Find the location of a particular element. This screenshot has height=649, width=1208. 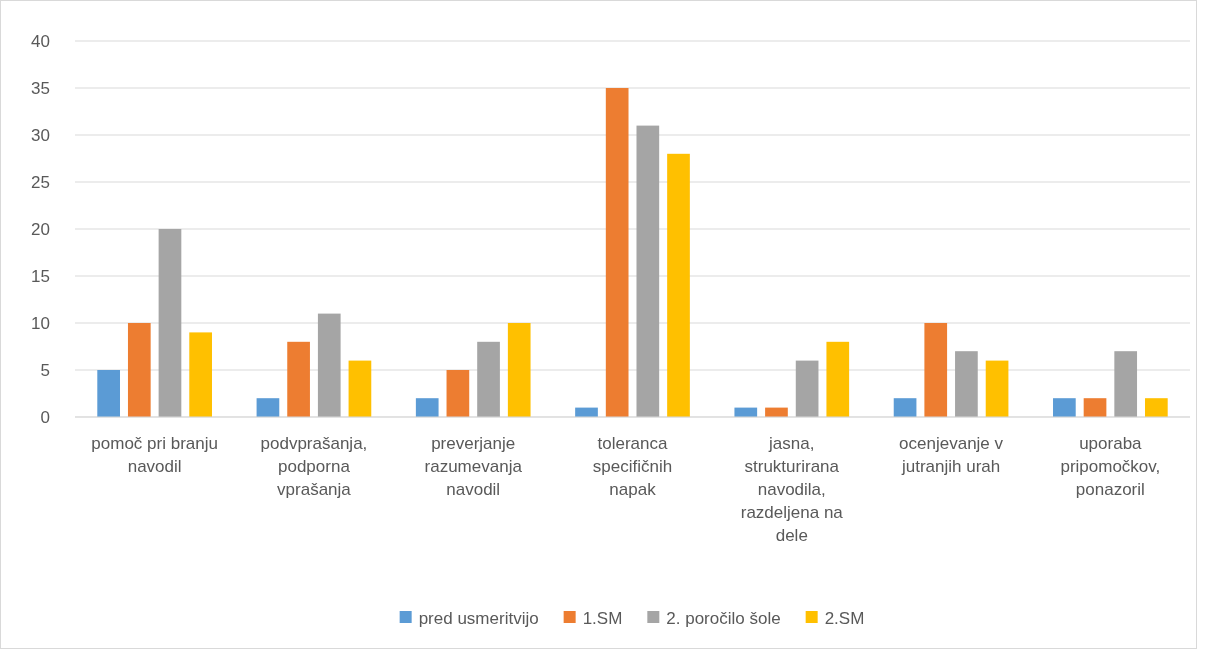

x-tick-label: preverjanje razumevanja navodil is located at coordinates (473, 466).